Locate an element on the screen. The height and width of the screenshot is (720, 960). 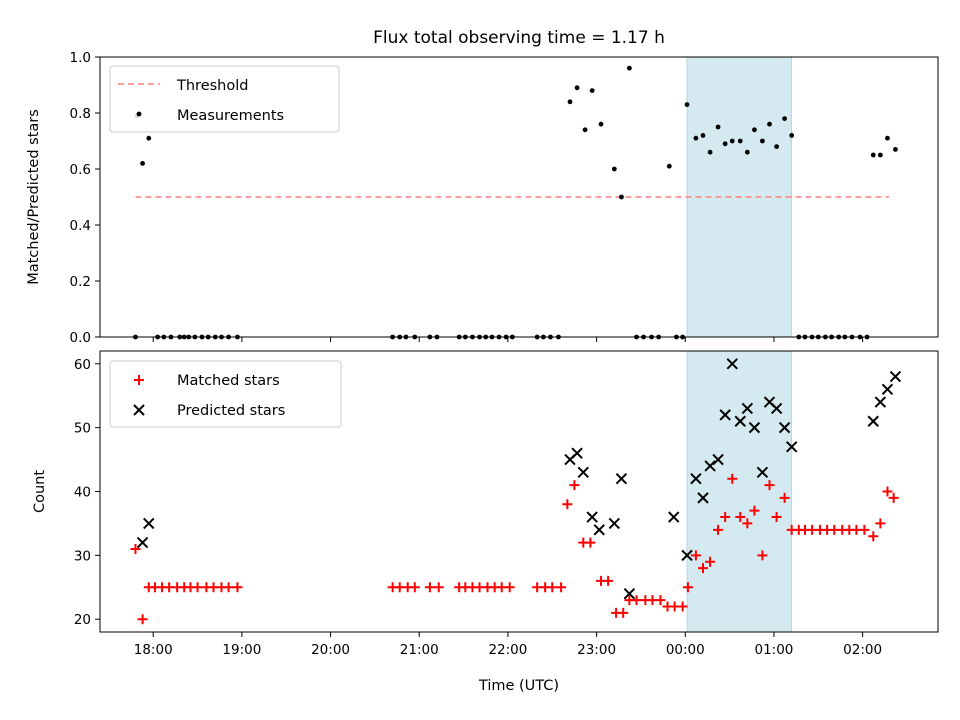
top-y-tick-label: 0.4 is located at coordinates (80, 226).